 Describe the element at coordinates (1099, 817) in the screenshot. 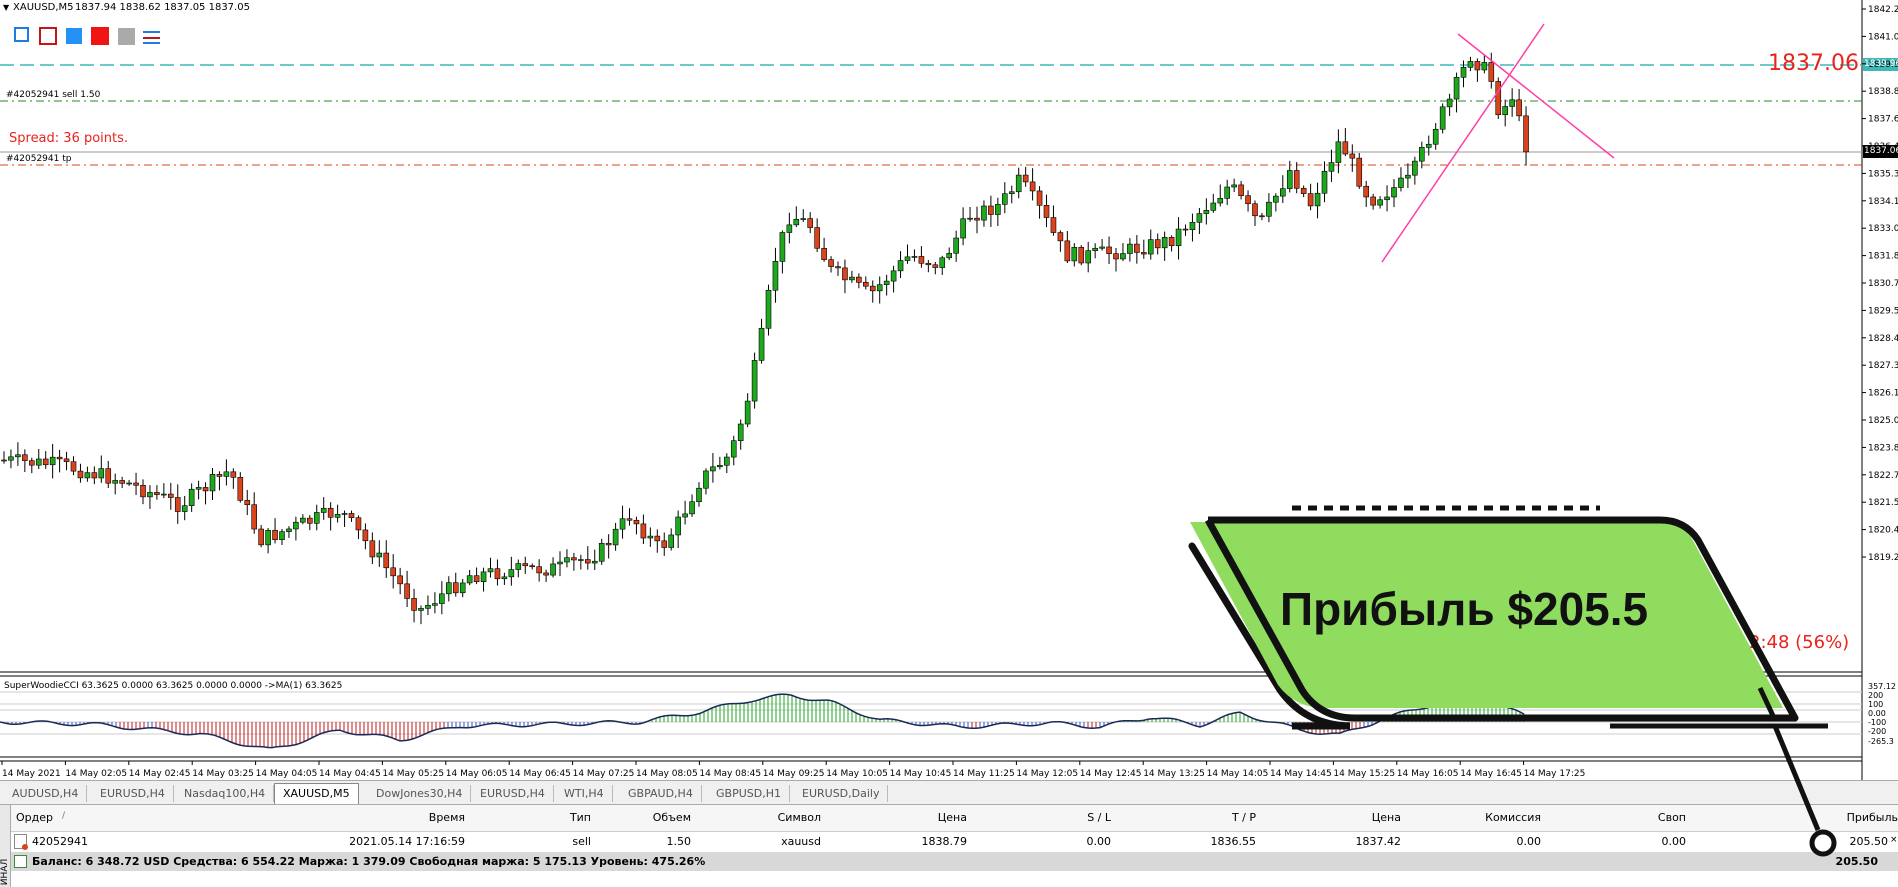

I see `header-sl: S / L` at that location.